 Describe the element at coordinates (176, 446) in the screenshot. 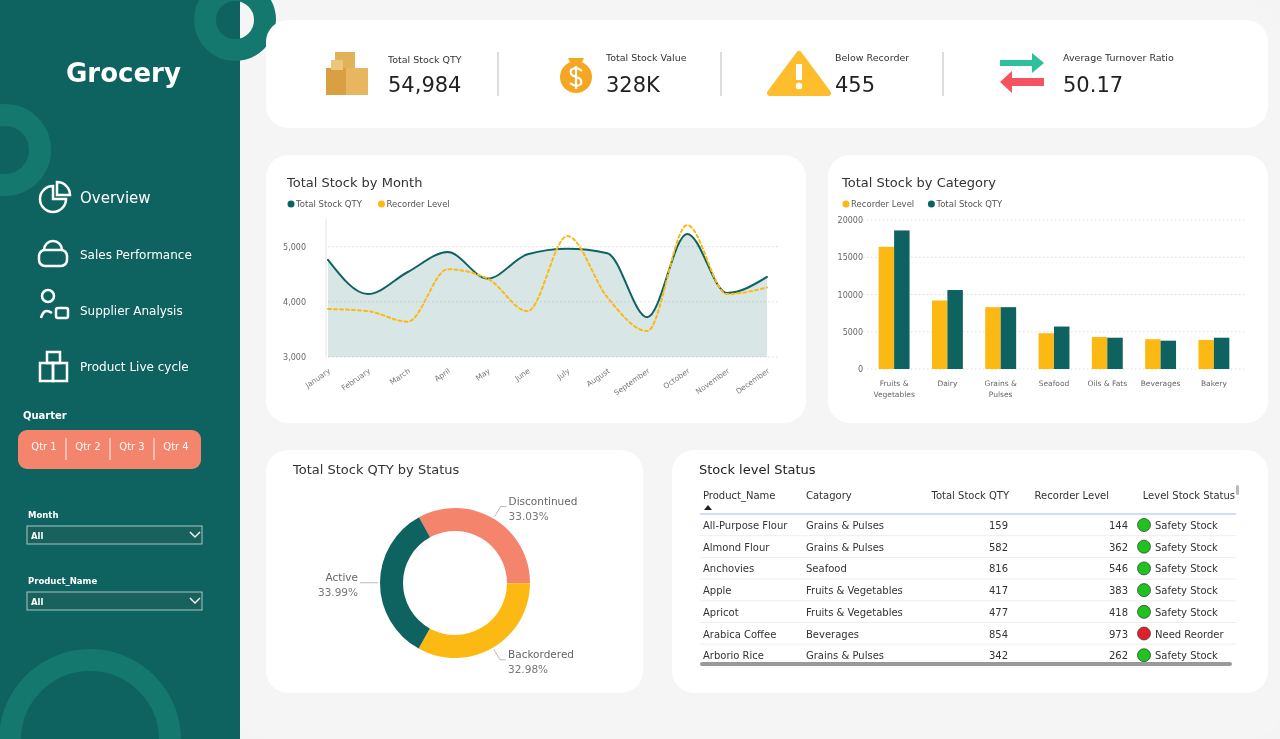

I see `text: Qtr 4` at that location.